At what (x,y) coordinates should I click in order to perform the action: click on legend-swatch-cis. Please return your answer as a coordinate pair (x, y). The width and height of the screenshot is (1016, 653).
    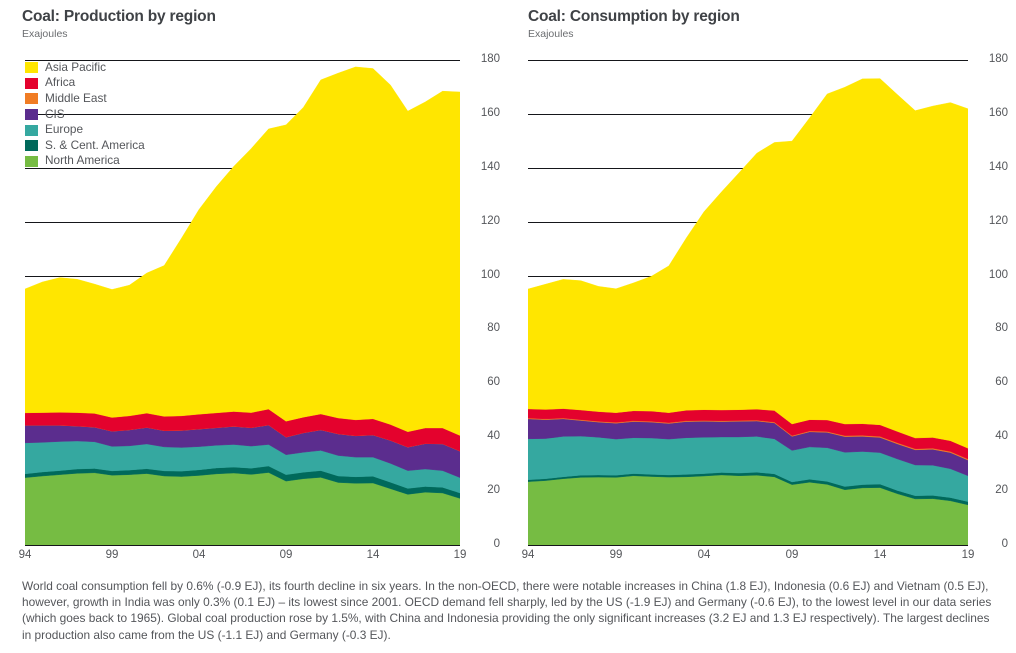
    Looking at the image, I should click on (31, 115).